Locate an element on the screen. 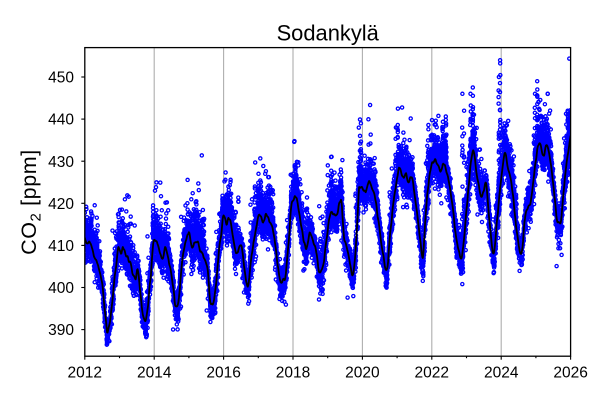 This screenshot has width=600, height=405. svg-text: 450 is located at coordinates (61, 78).